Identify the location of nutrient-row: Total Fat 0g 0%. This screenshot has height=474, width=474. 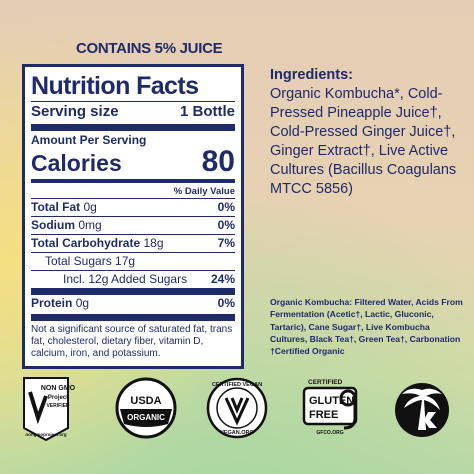
(133, 207).